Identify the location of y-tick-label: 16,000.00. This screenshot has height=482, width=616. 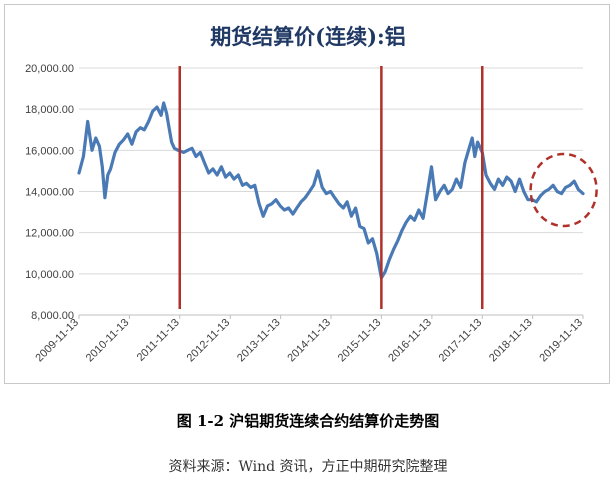
(49, 151).